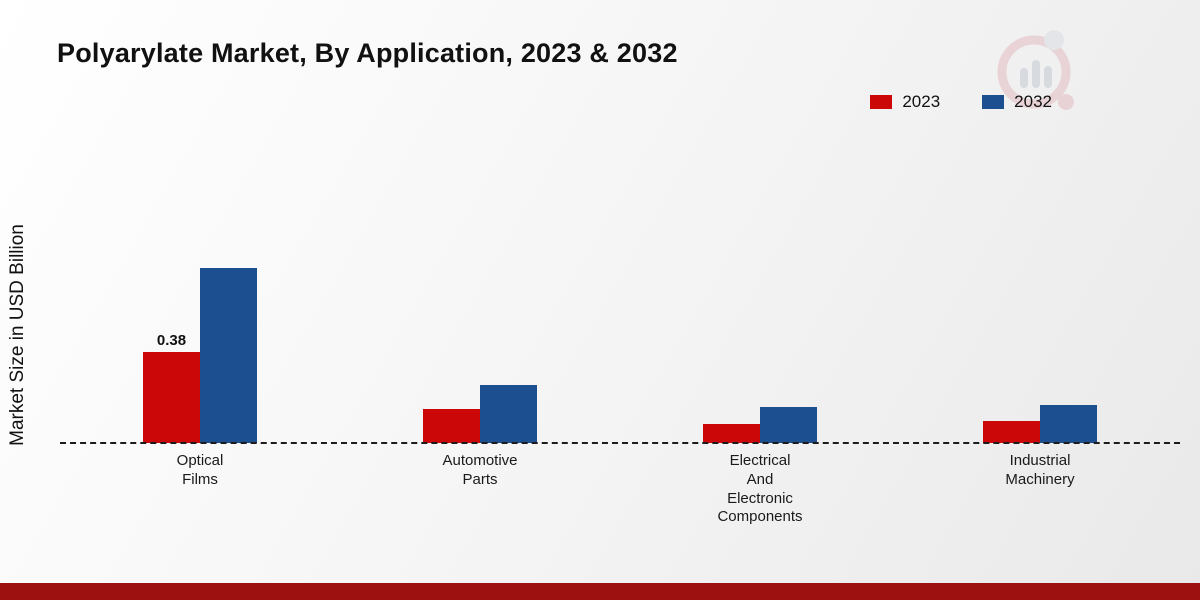 This screenshot has height=600, width=1200. I want to click on legend-swatch-2032, so click(993, 102).